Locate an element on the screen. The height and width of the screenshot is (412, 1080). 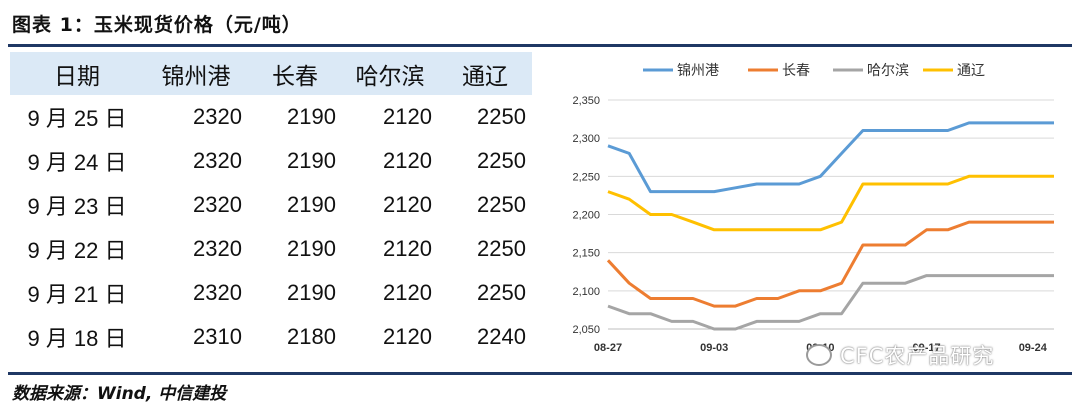
x-tick-label: 09-24 is located at coordinates (1033, 348).